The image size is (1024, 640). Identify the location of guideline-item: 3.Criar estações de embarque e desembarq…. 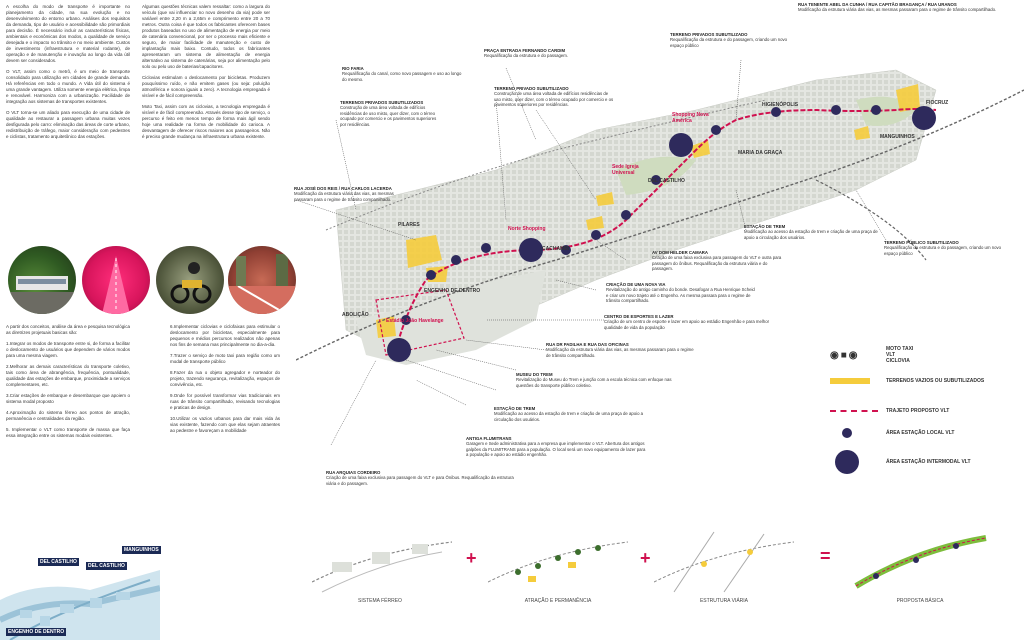
(68, 398).